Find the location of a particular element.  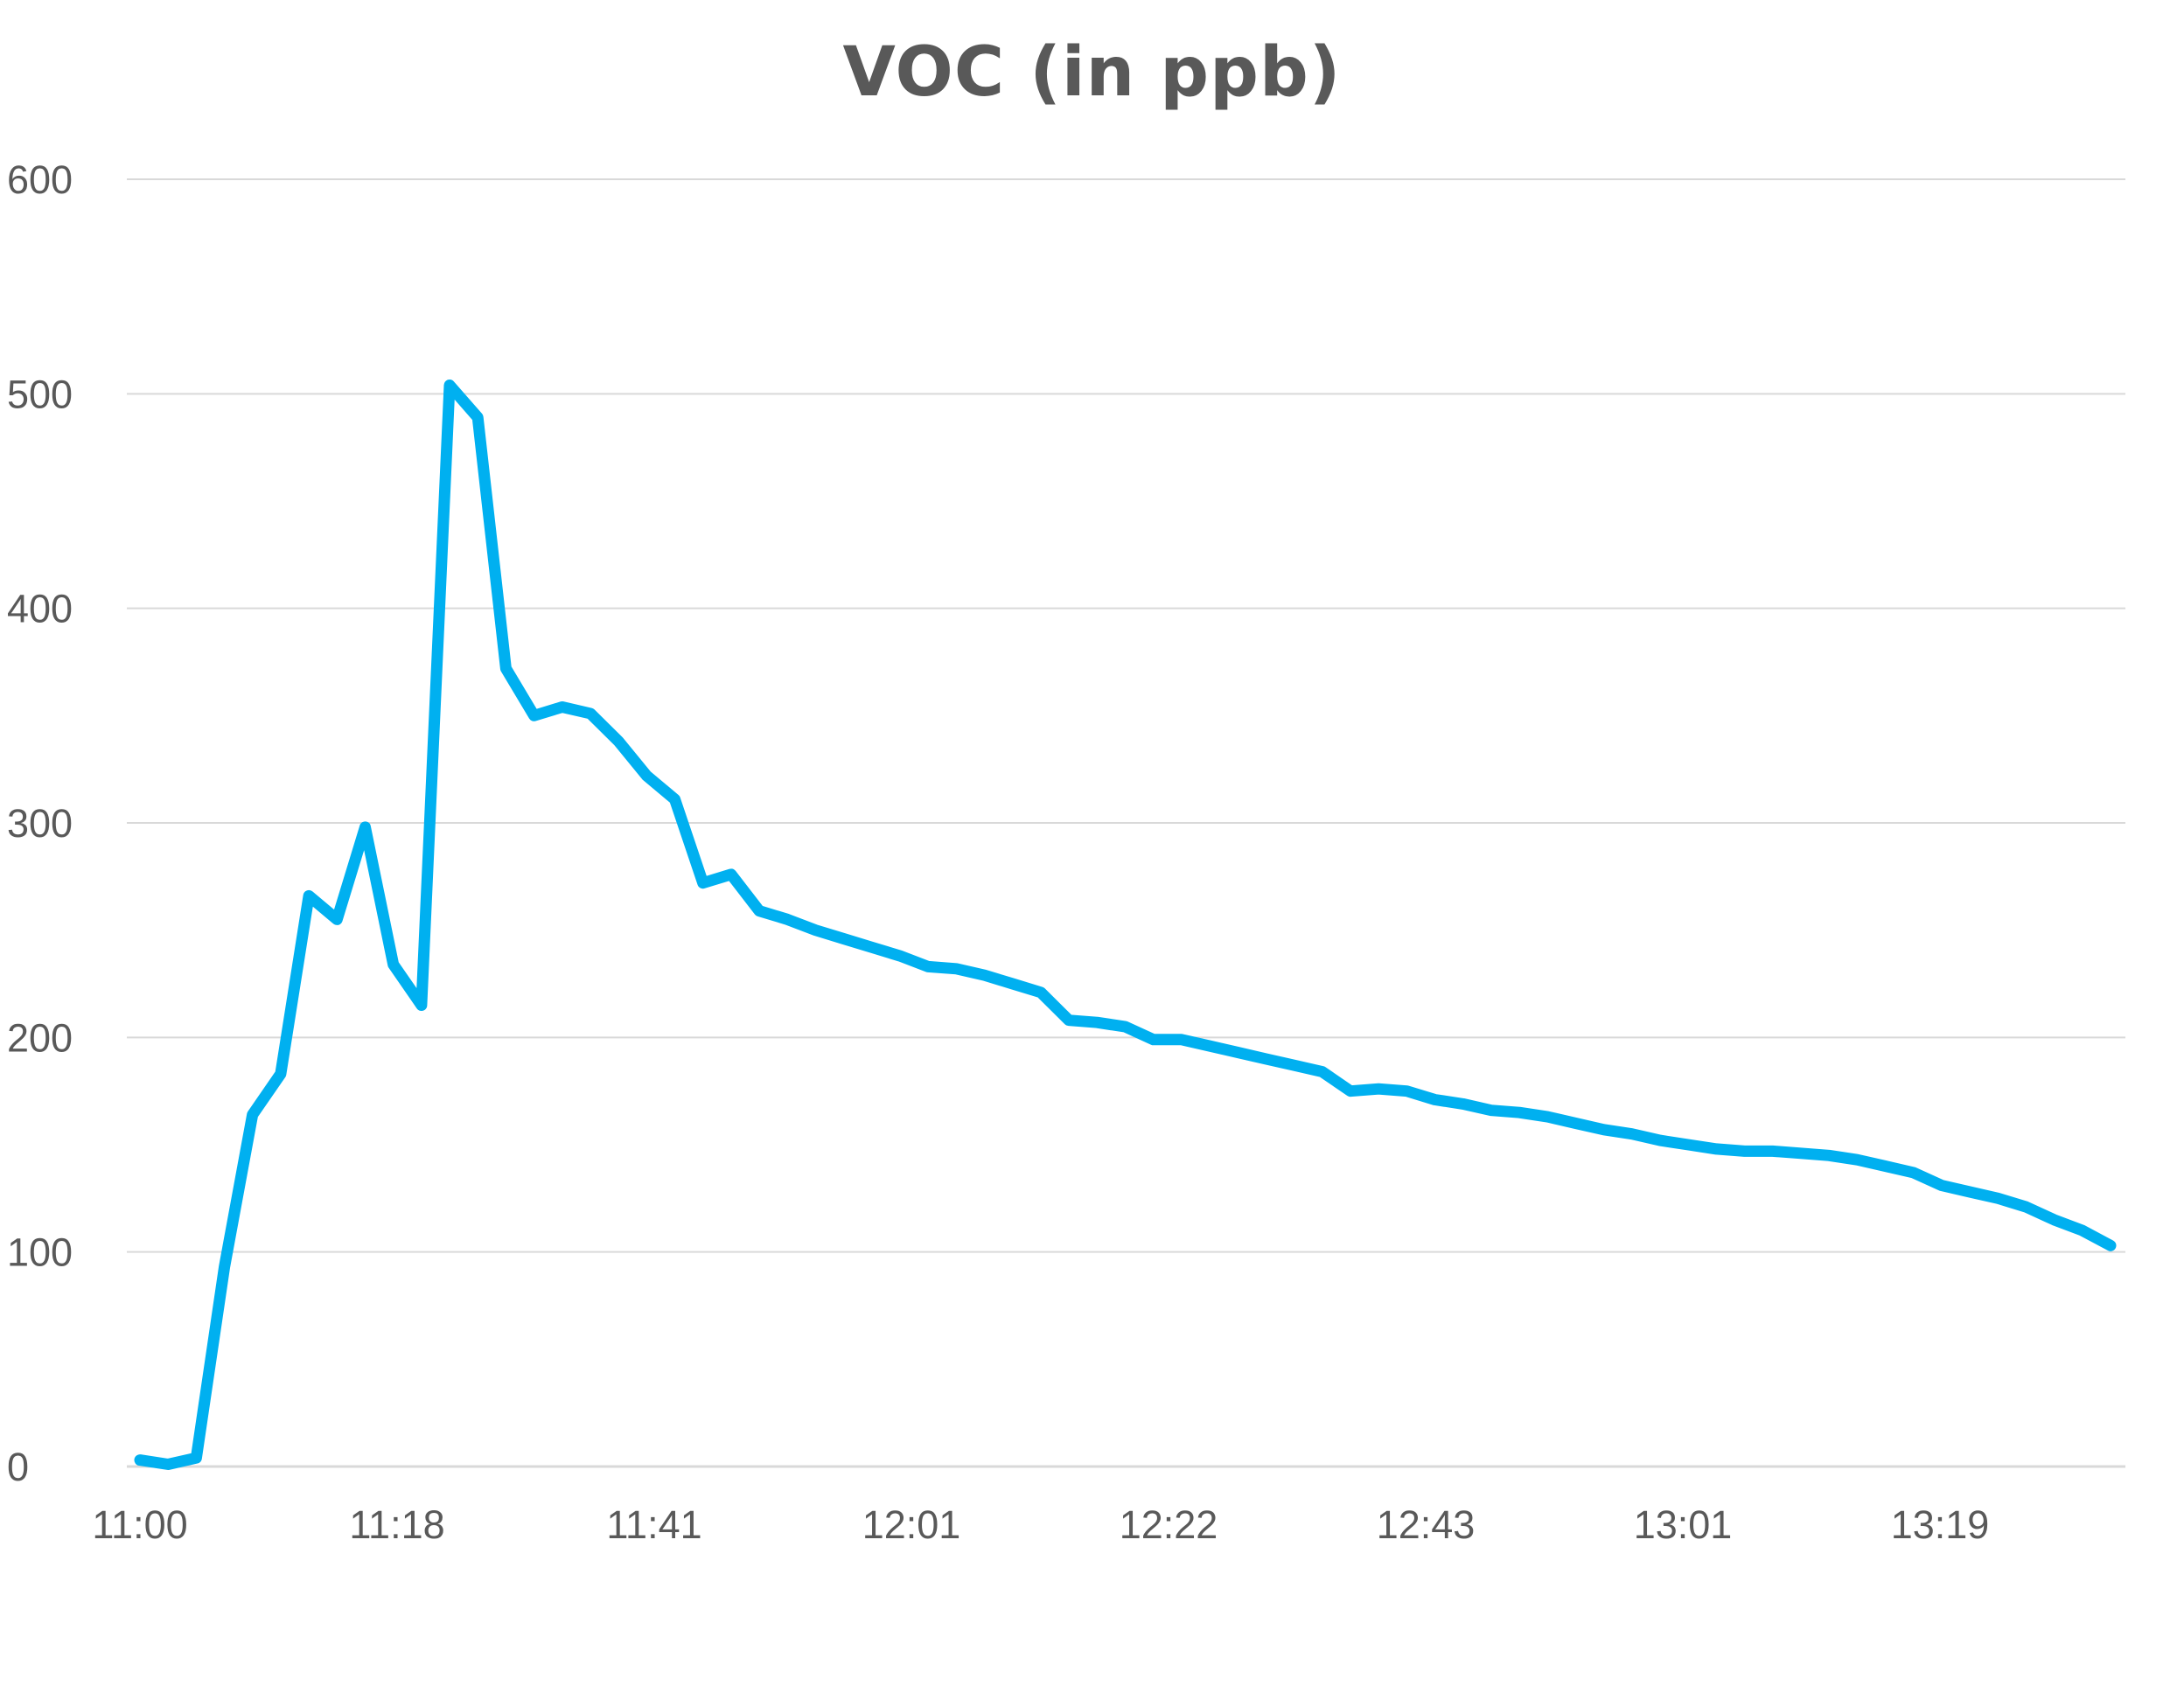

x-tick-label: 12:43 is located at coordinates (1426, 1524).